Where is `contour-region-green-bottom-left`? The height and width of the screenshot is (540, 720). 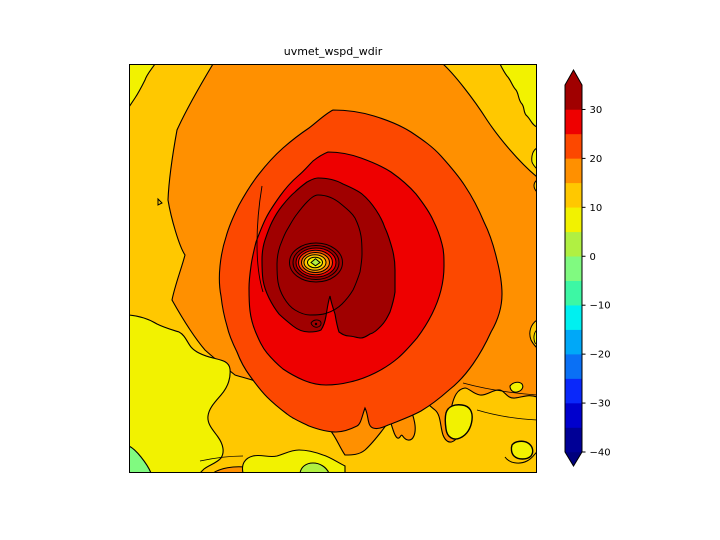 contour-region-green-bottom-left is located at coordinates (140, 459).